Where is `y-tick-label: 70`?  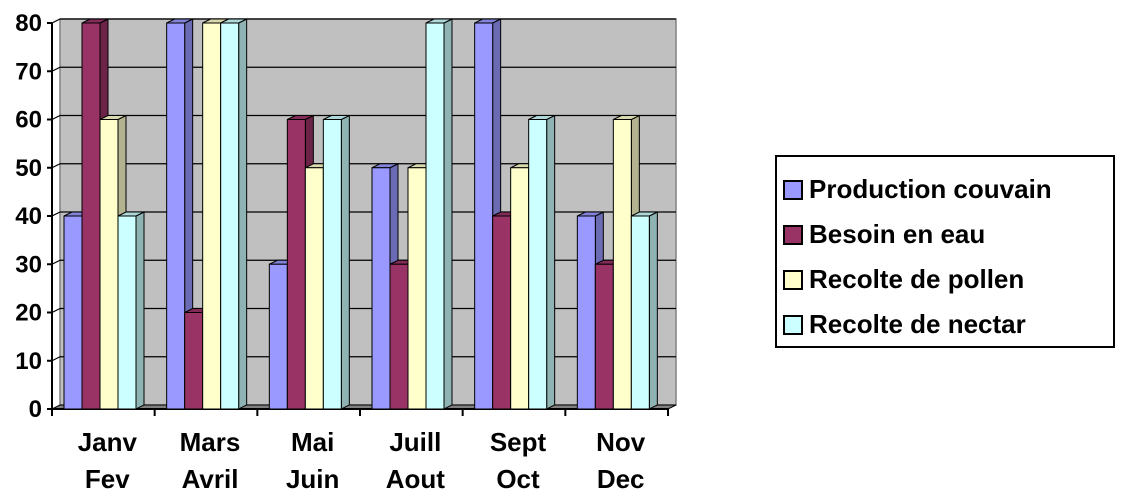
y-tick-label: 70 is located at coordinates (28, 71).